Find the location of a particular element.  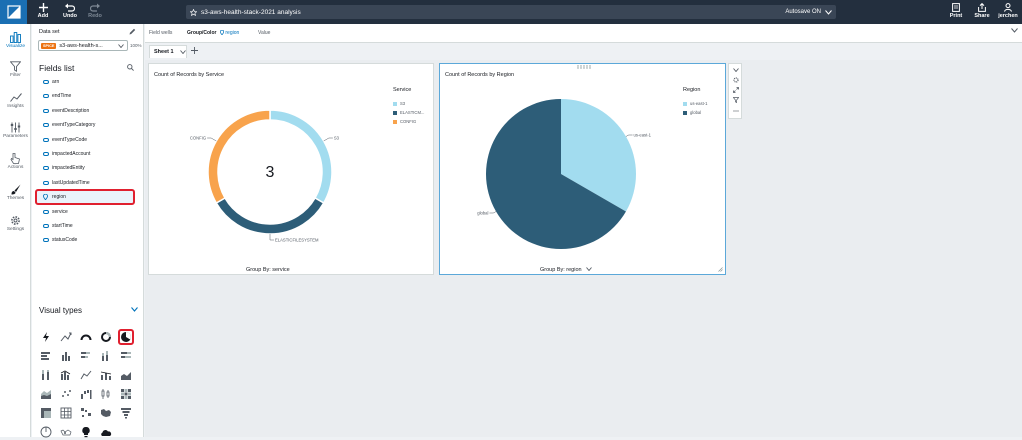

format-visual-button is located at coordinates (736, 80).